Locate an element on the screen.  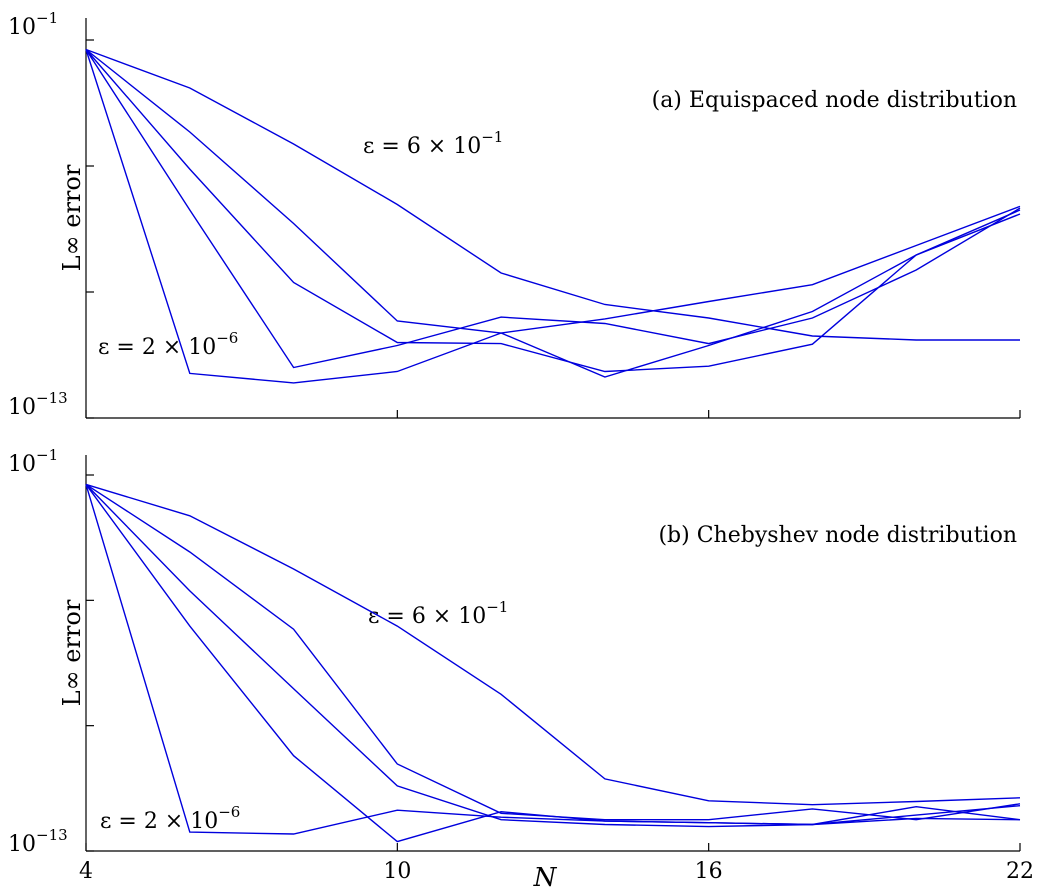
x-tick-label: 16 is located at coordinates (709, 871).